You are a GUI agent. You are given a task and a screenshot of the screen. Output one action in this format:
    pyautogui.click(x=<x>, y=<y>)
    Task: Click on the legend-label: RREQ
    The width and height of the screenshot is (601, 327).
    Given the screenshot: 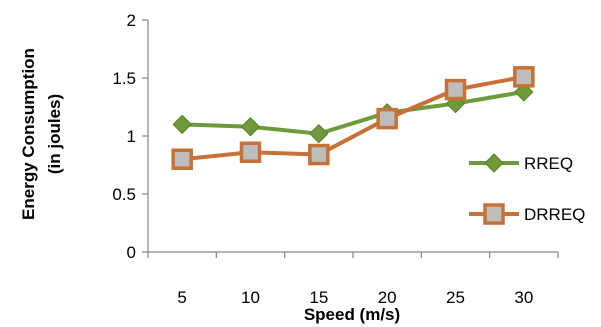 What is the action you would take?
    pyautogui.click(x=548, y=163)
    